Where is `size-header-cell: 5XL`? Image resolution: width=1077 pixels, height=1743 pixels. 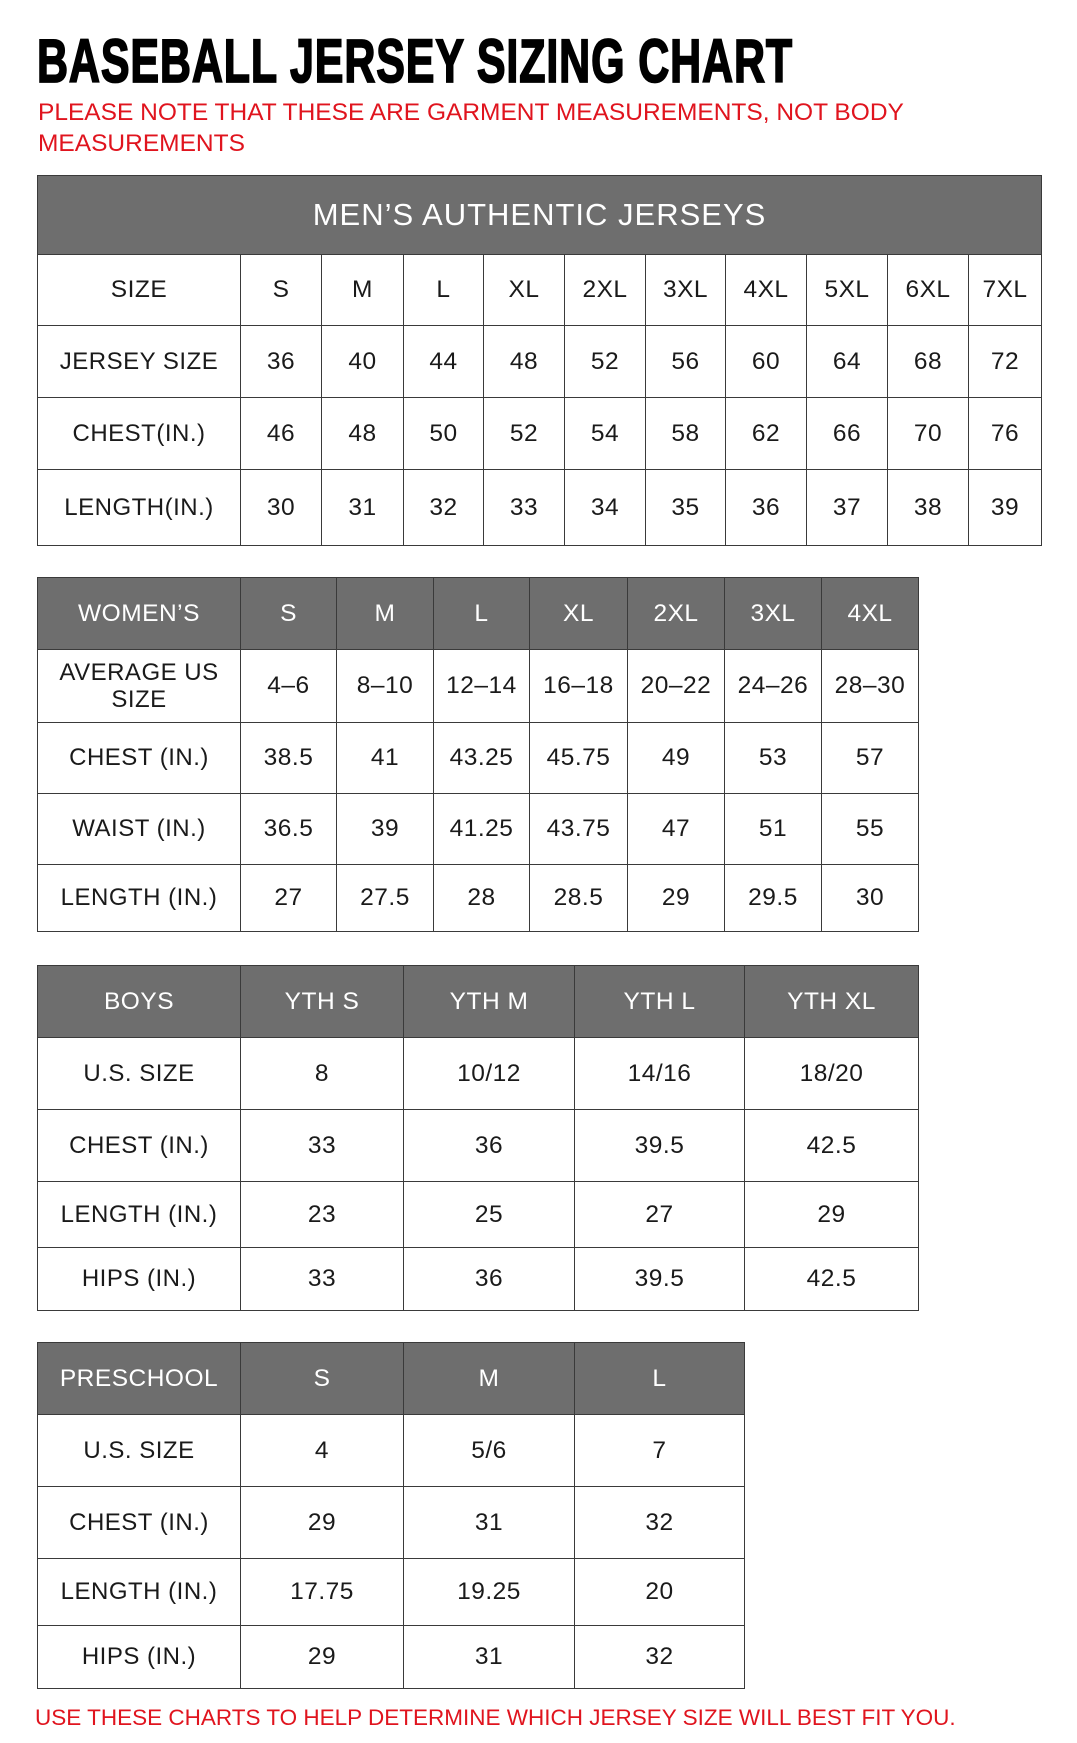 size-header-cell: 5XL is located at coordinates (847, 290).